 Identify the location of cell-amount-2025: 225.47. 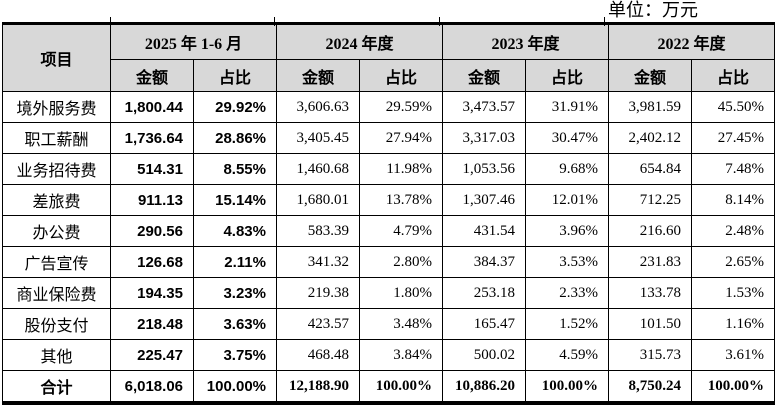
(152, 355).